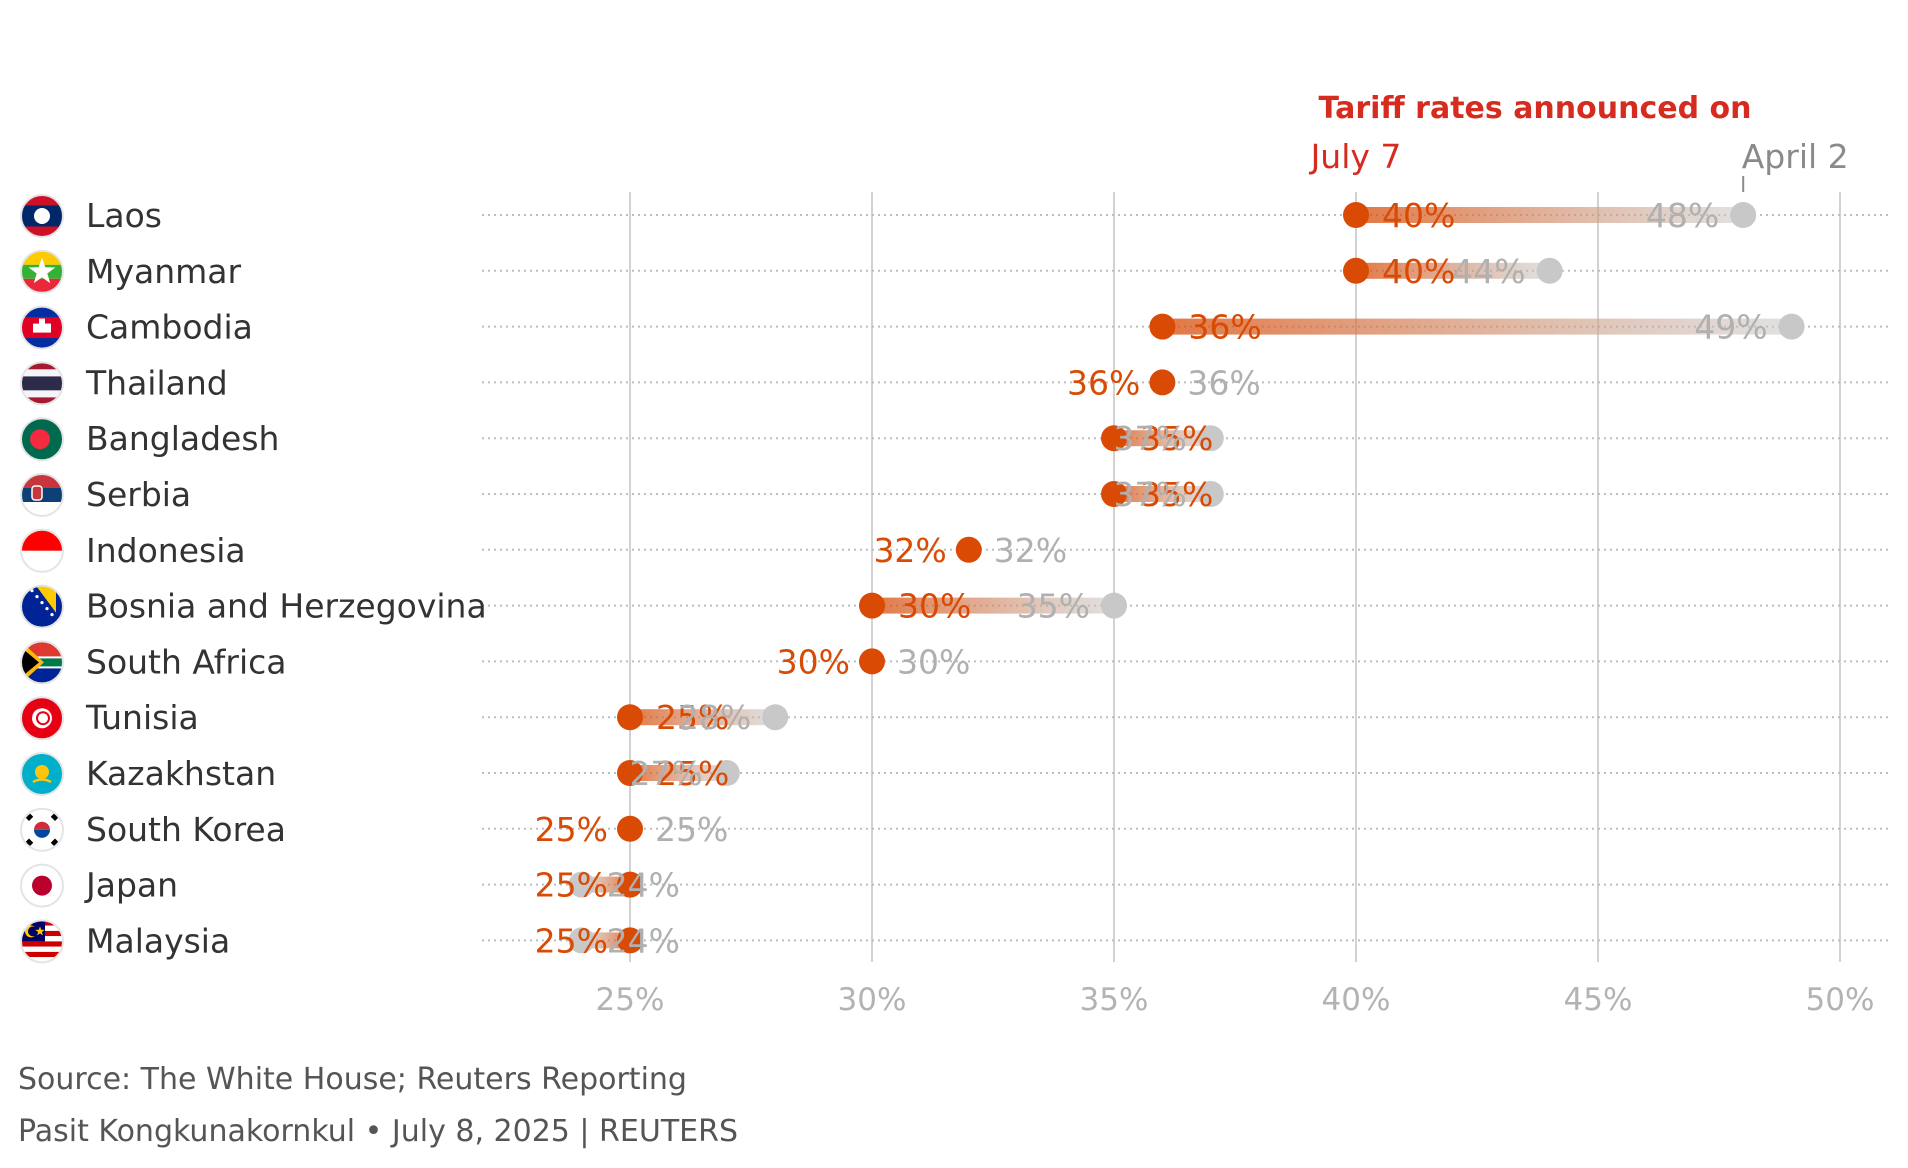  What do you see at coordinates (630, 1000) in the screenshot?
I see `x-tick-label: 25%` at bounding box center [630, 1000].